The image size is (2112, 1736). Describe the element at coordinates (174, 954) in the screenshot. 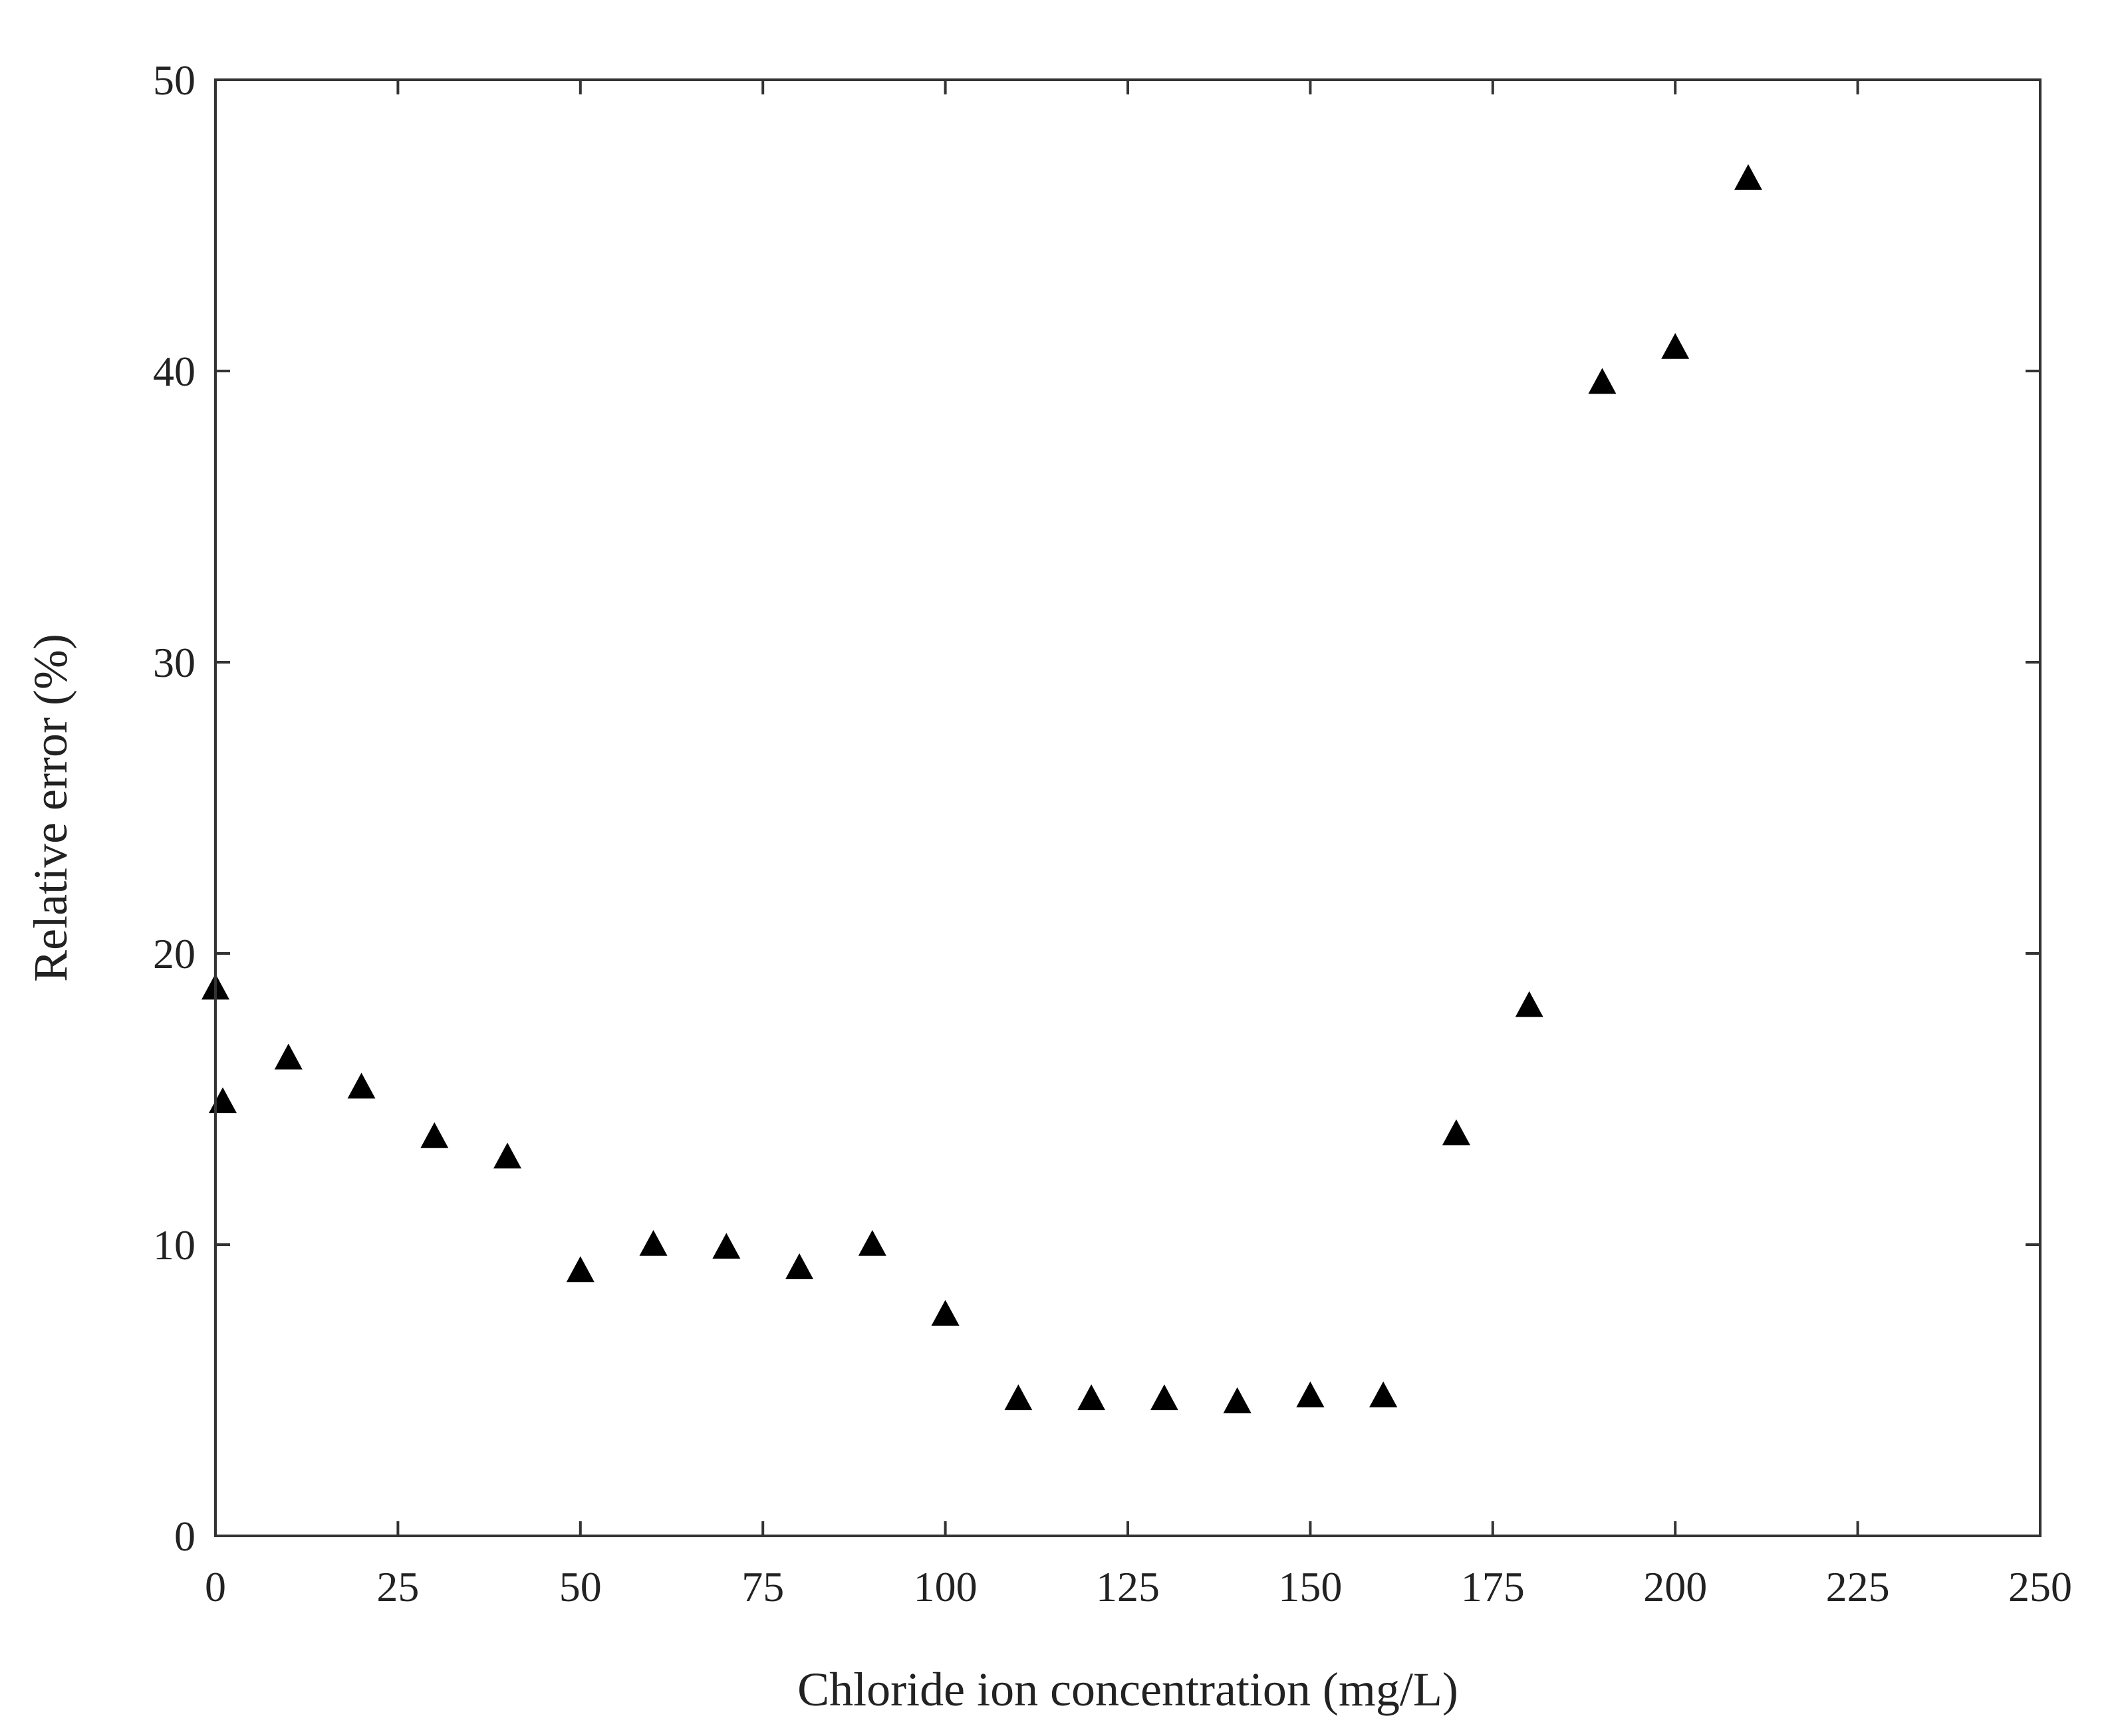

I see `y-tick-label: 20` at that location.